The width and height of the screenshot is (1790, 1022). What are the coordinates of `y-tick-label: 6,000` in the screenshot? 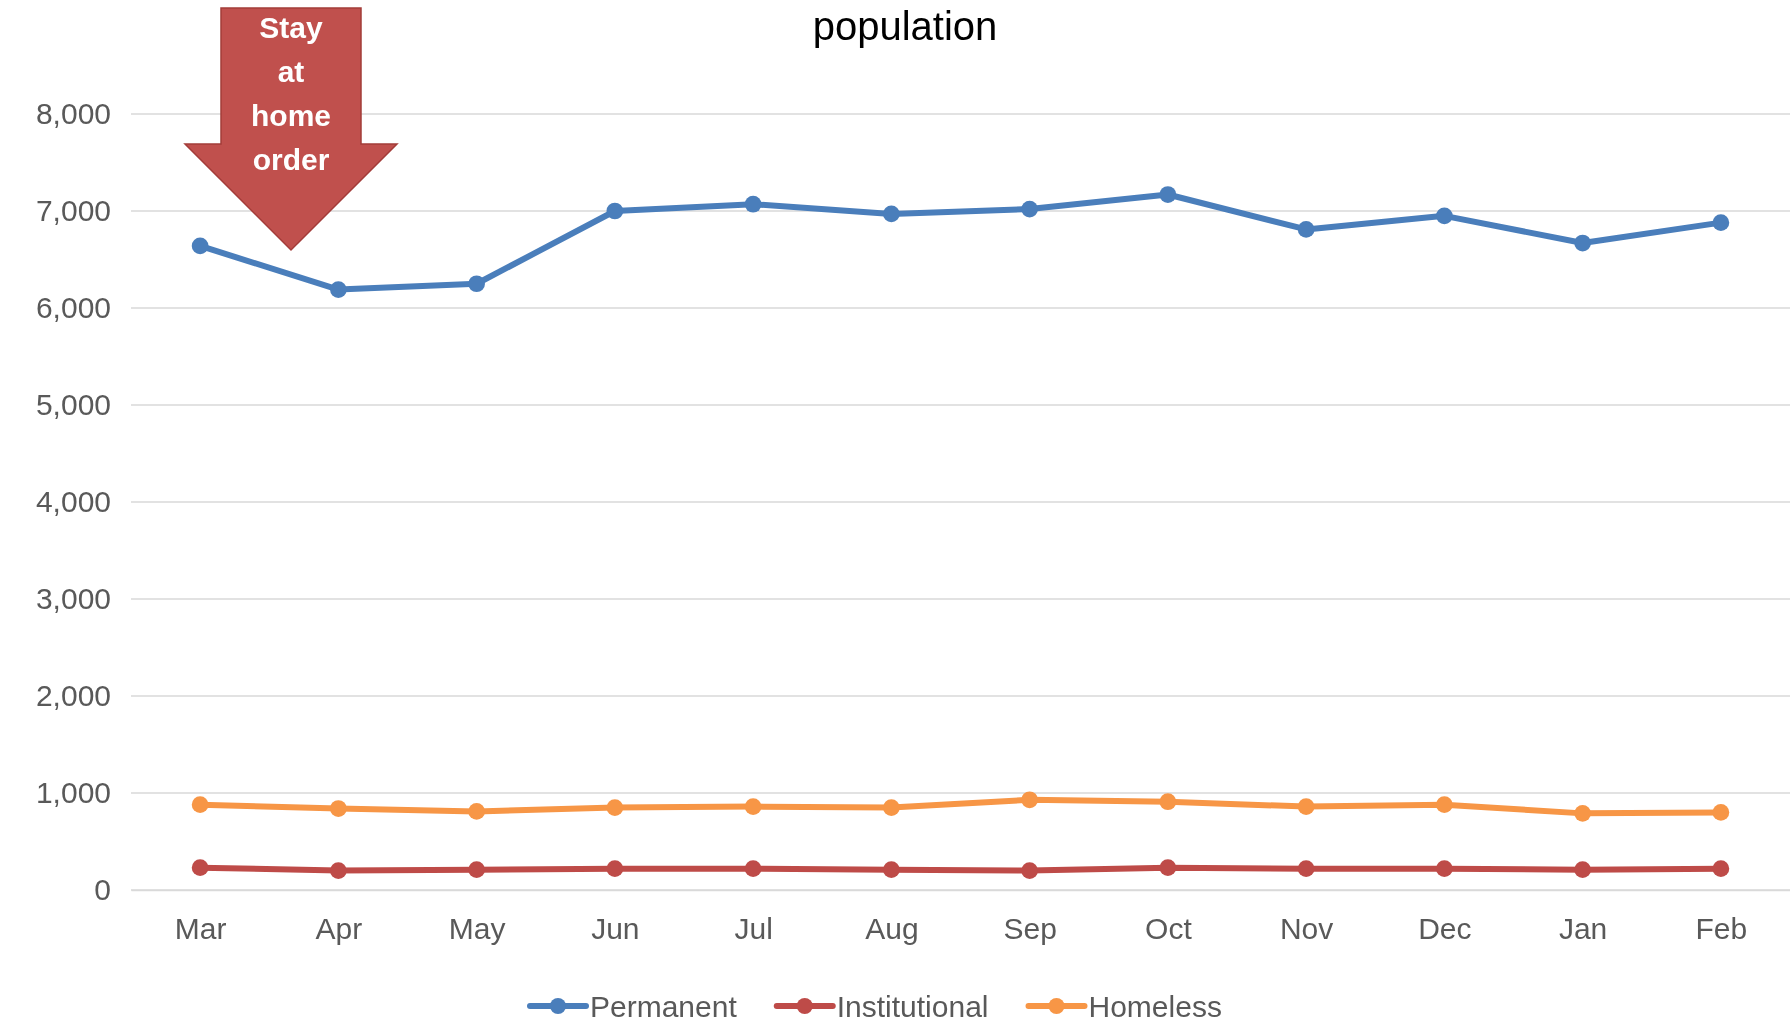 It's located at (73, 308).